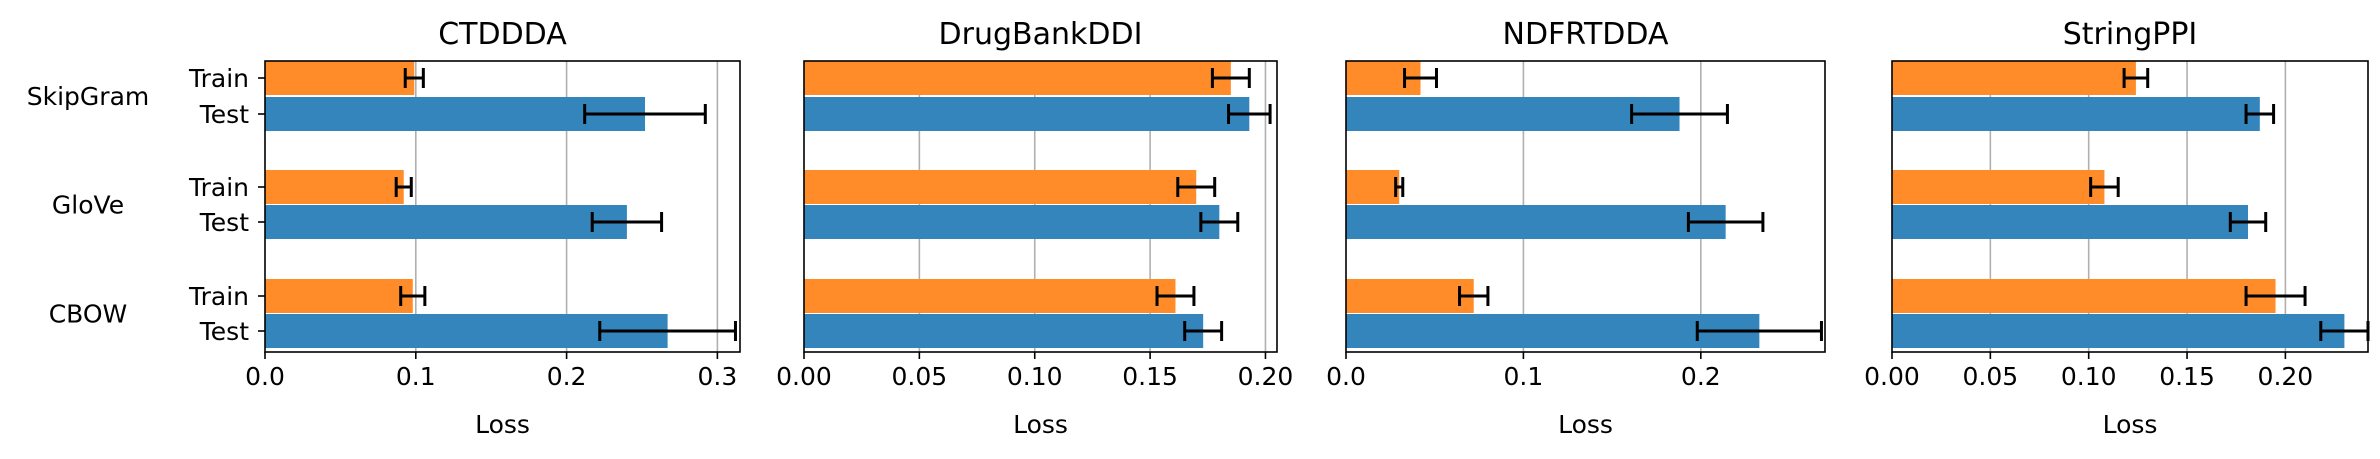  Describe the element at coordinates (88, 314) in the screenshot. I see `group-label: CBOW` at that location.